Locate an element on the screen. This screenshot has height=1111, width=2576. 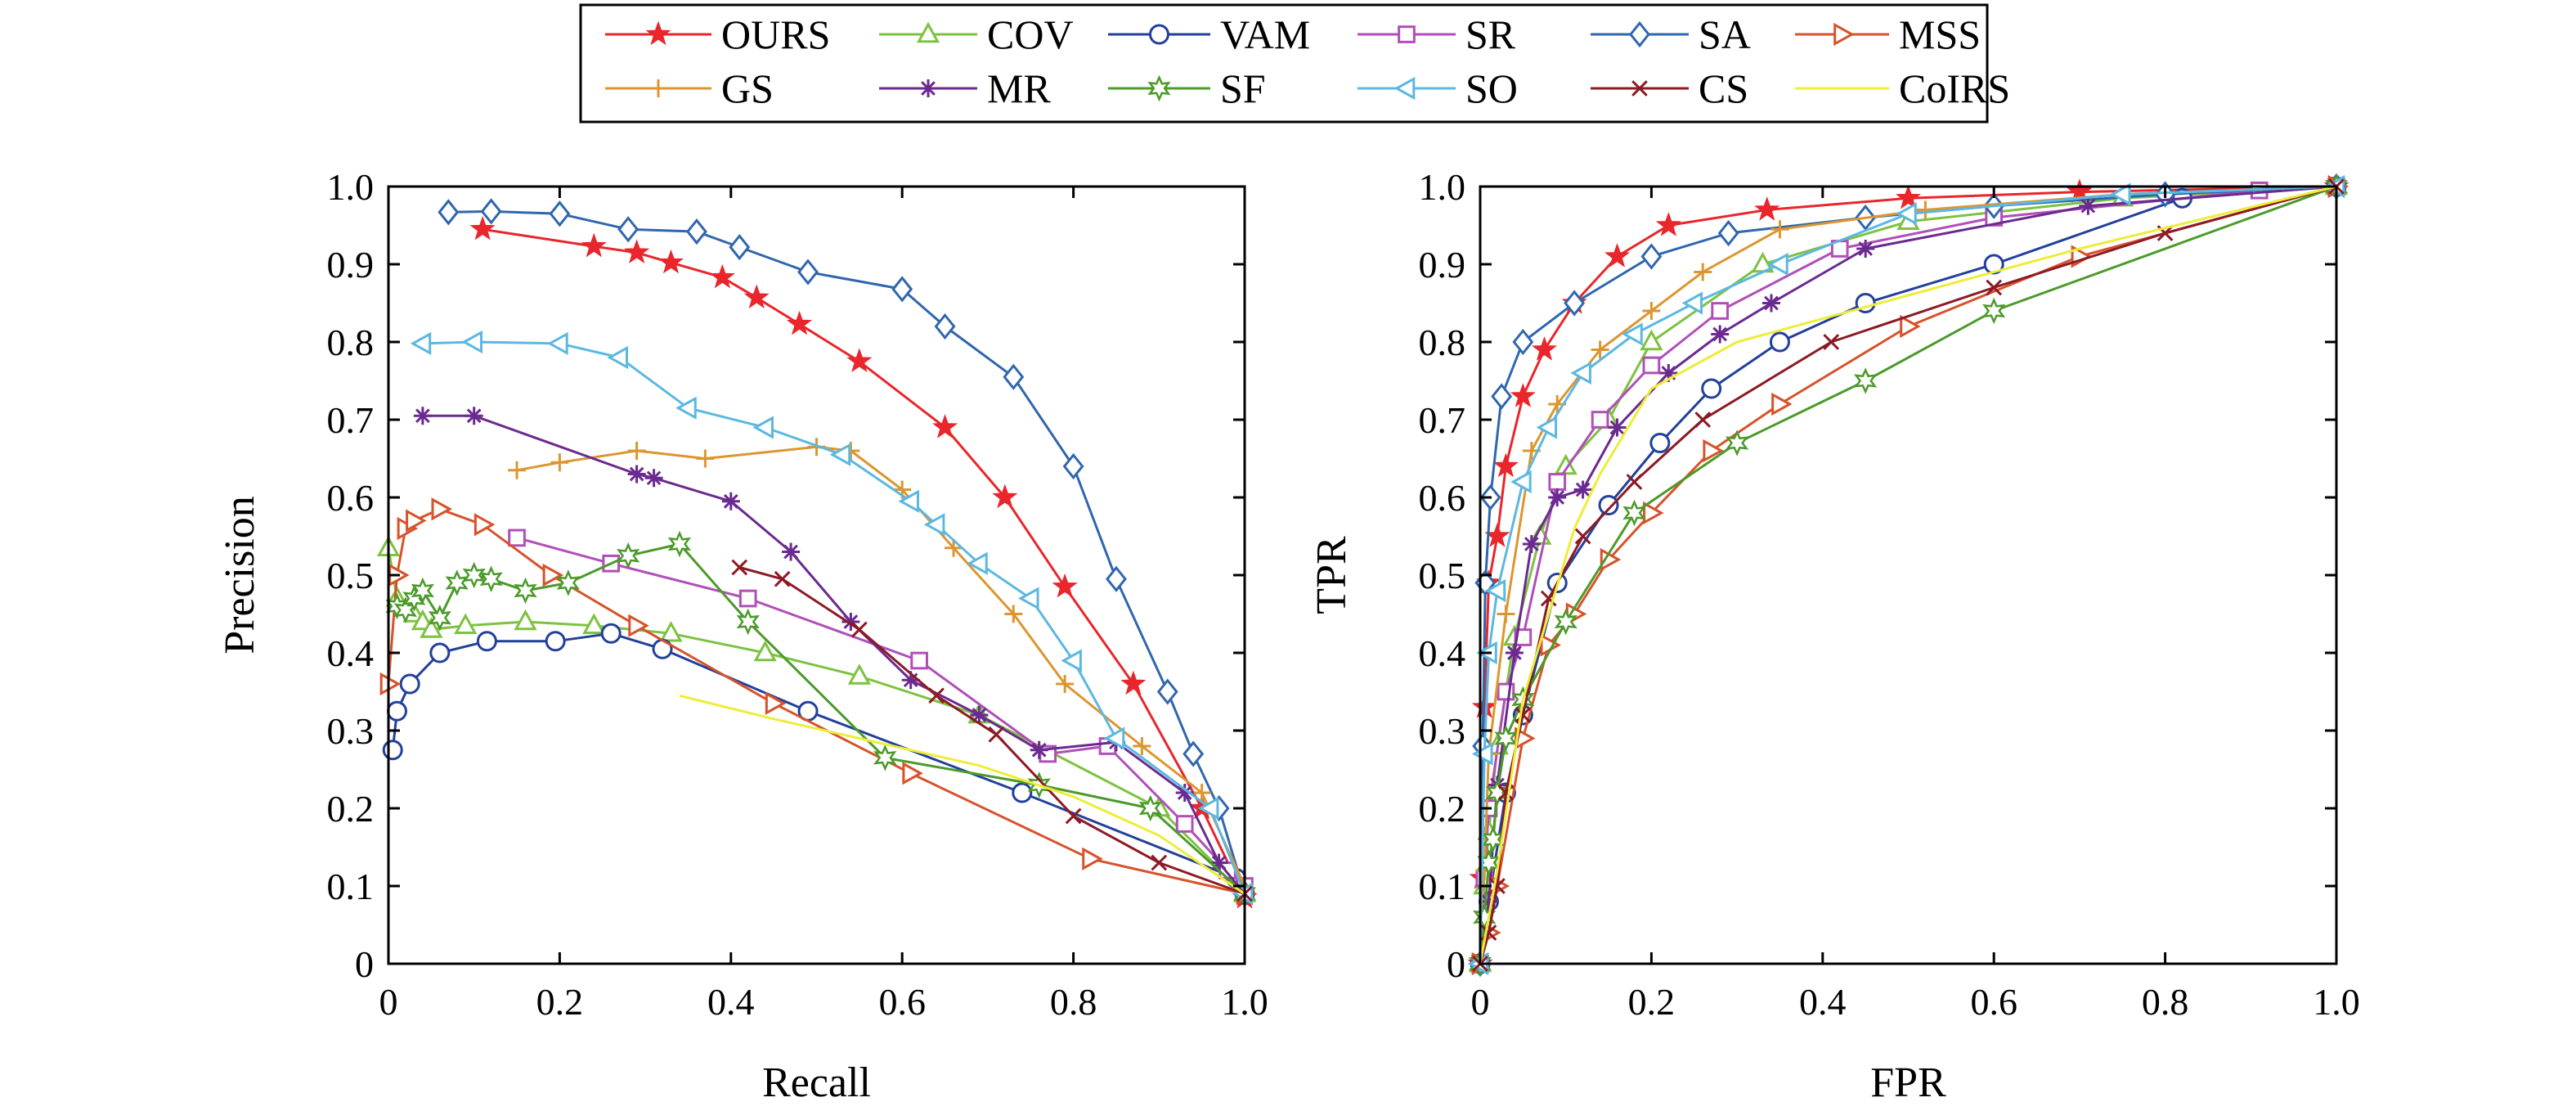
pr-series-gs is located at coordinates (881, 666).